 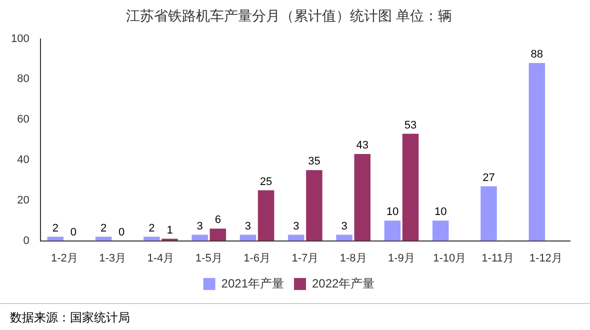 I want to click on data-label: 88, so click(x=537, y=54).